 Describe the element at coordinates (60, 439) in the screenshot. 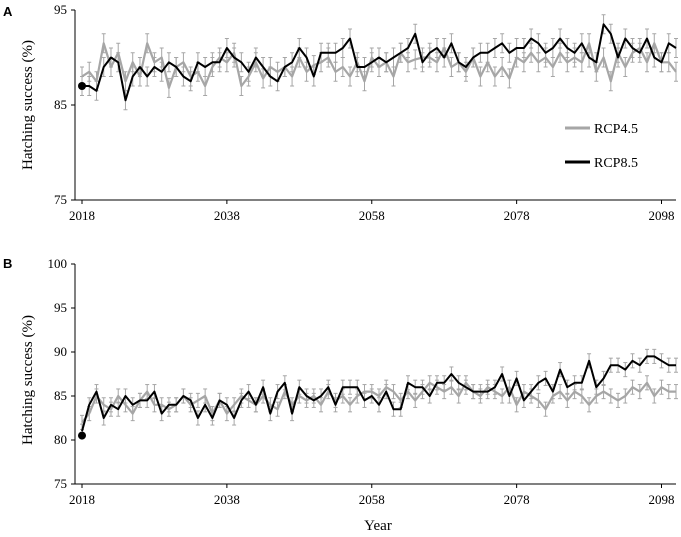

I see `y-tick-label: 80` at that location.